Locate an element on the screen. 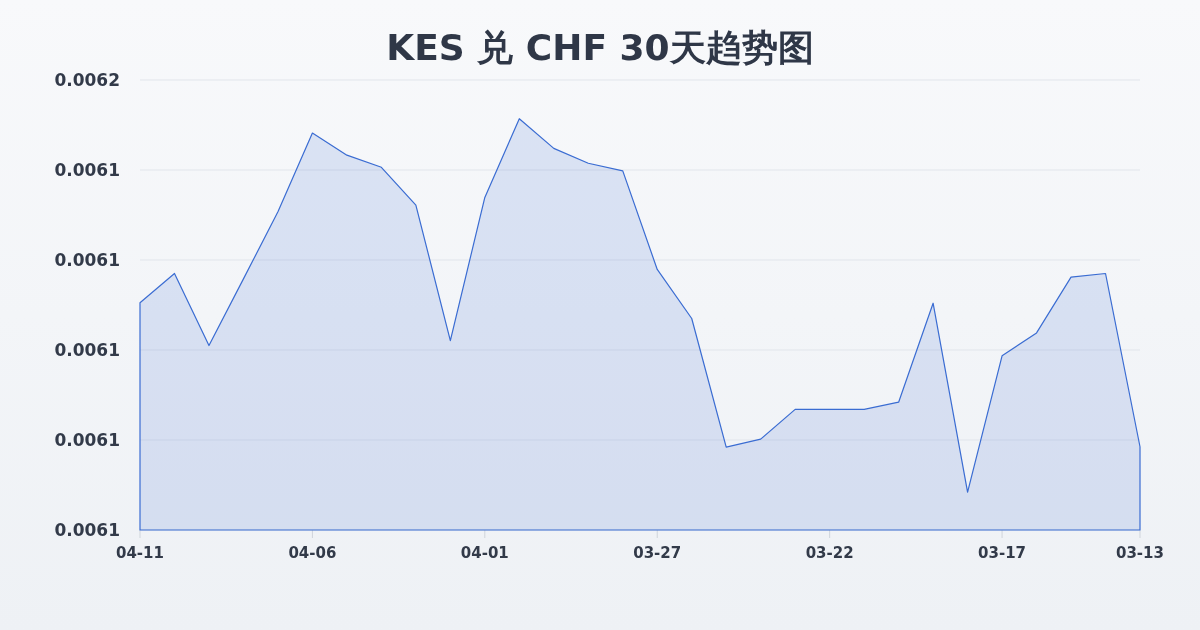 This screenshot has width=1200, height=630. y-tick-label: 0.0062 is located at coordinates (87, 80).